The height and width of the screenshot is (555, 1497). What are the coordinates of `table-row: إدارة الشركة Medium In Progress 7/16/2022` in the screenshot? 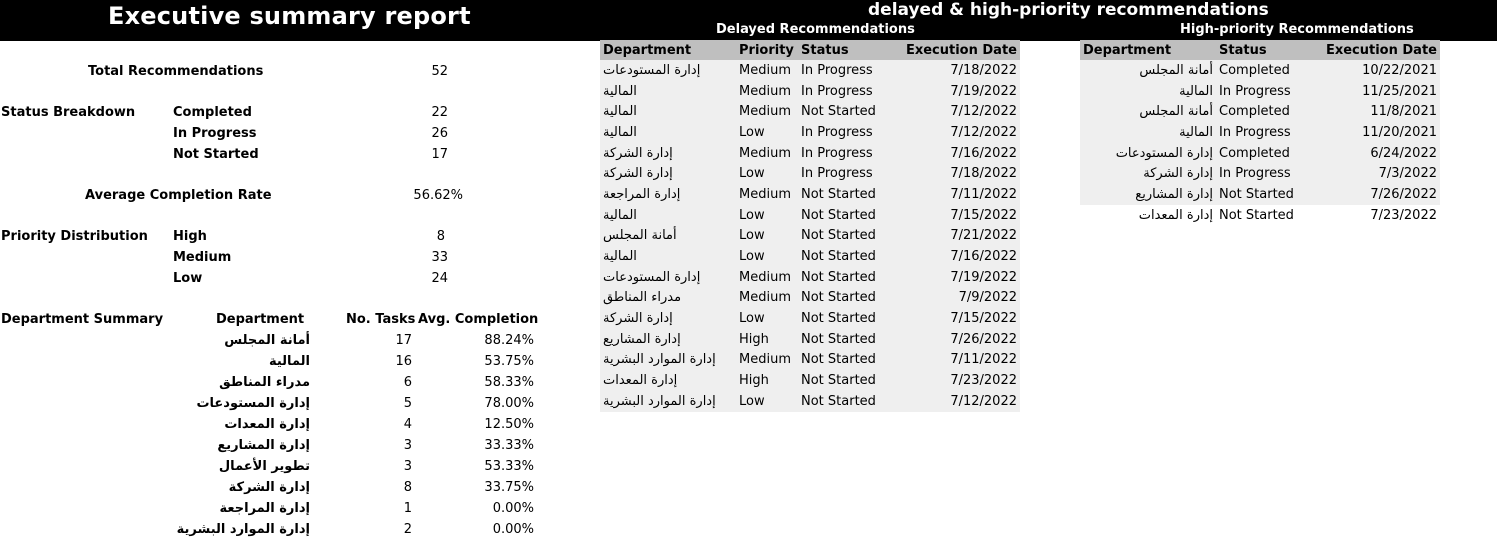 It's located at (810, 153).